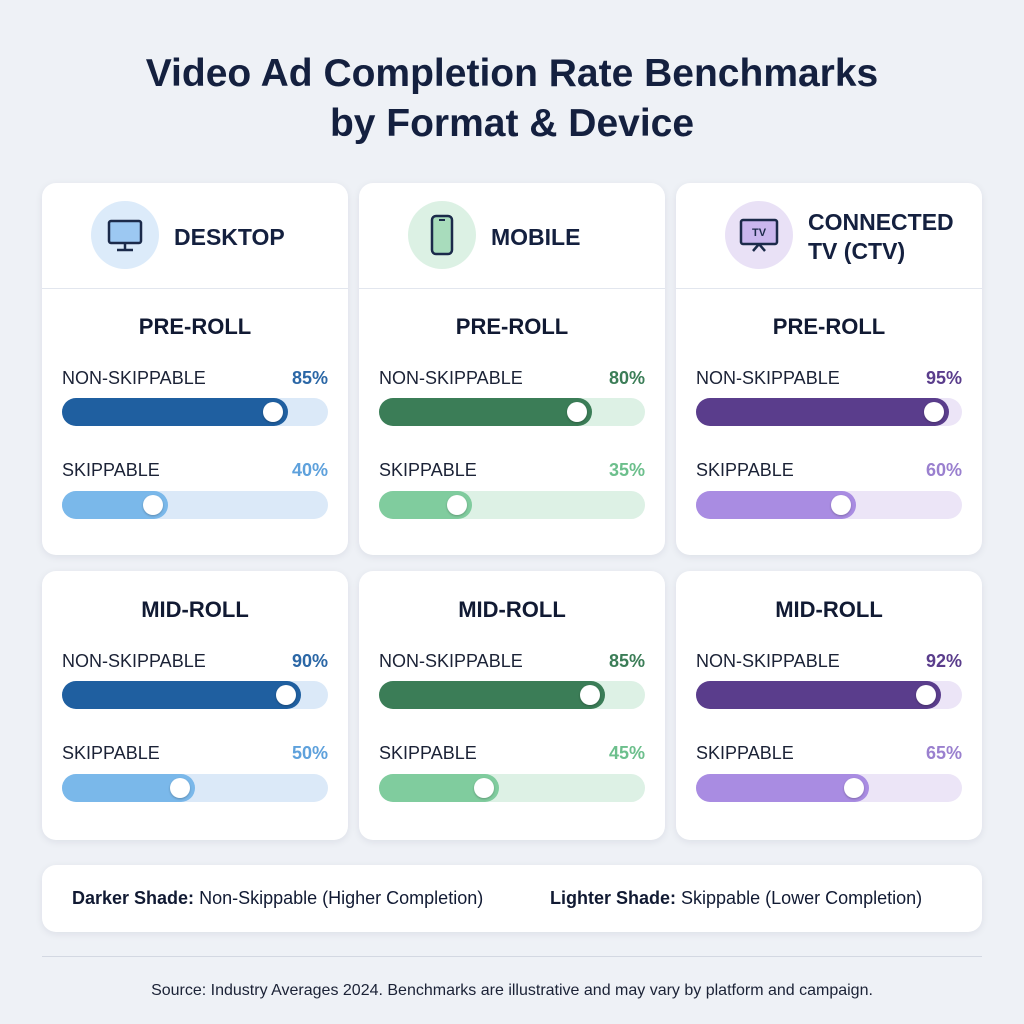 Image resolution: width=1024 pixels, height=1024 pixels. Describe the element at coordinates (536, 236) in the screenshot. I see `device-name: MOBILE` at that location.